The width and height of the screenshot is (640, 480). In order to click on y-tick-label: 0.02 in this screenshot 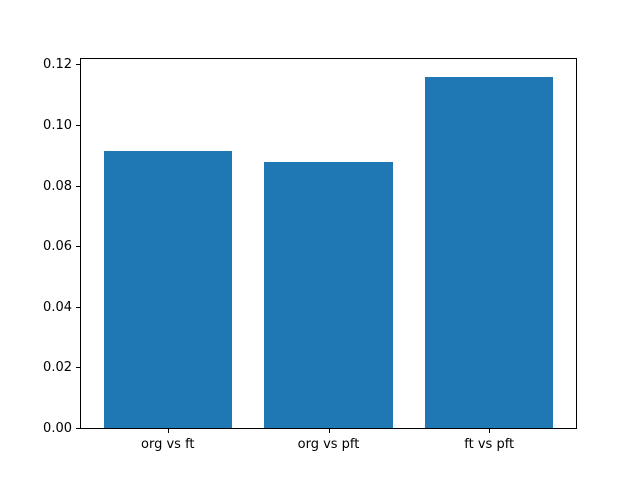, I will do `click(57, 368)`.